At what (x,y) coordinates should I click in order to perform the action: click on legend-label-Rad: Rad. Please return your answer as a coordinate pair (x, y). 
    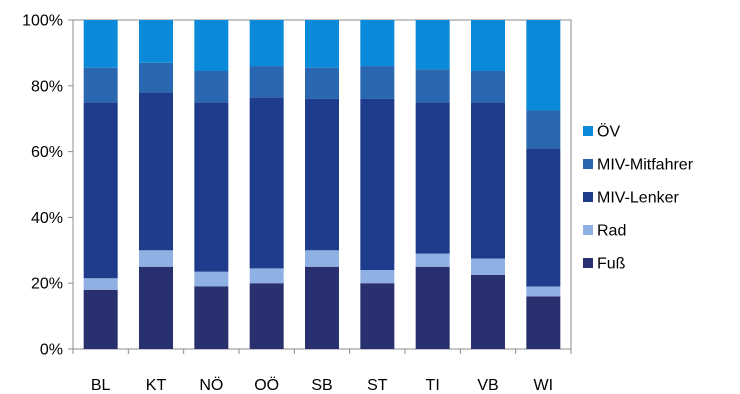
    Looking at the image, I should click on (611, 231).